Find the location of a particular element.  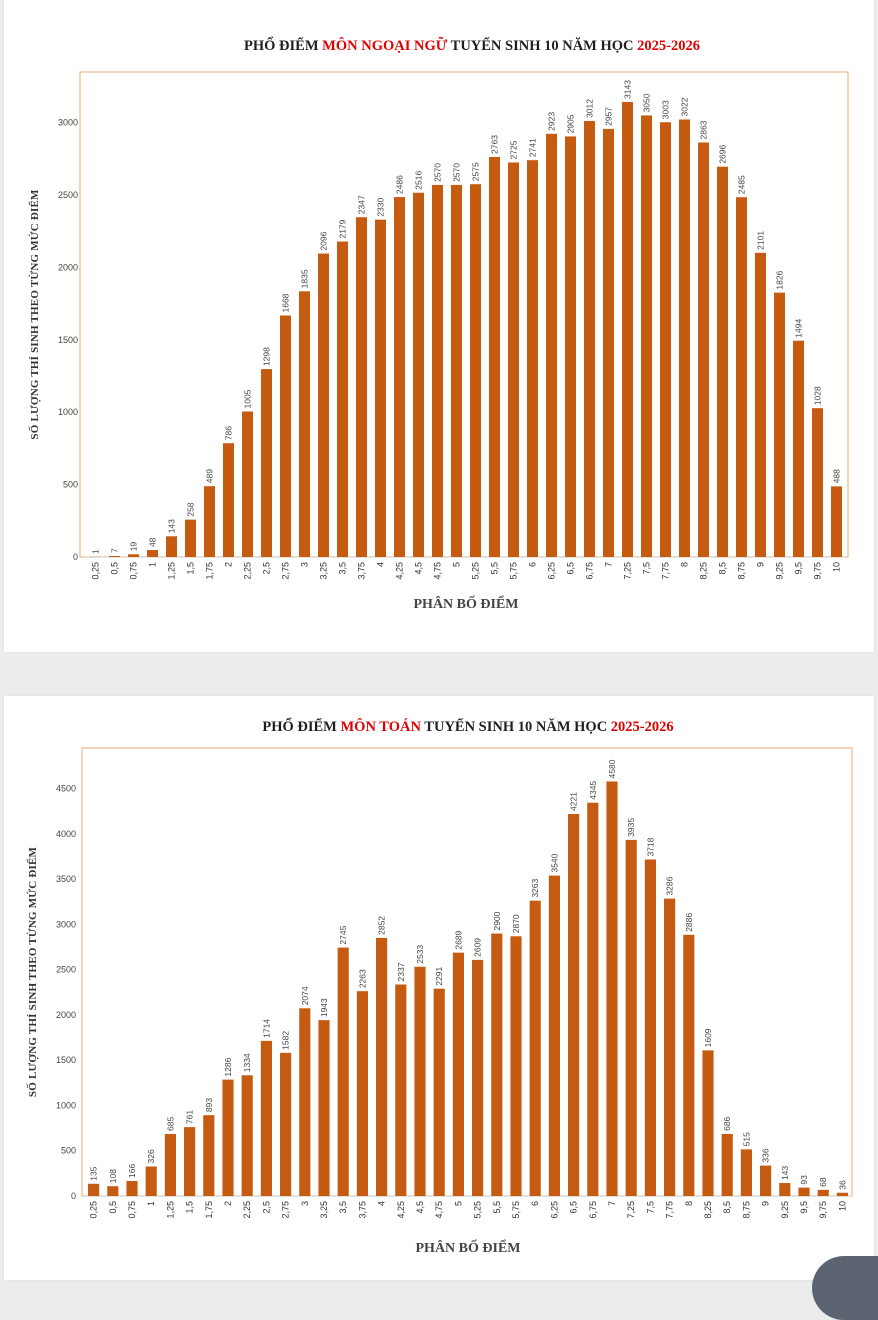

bar-value-label: 1609 is located at coordinates (708, 1037).